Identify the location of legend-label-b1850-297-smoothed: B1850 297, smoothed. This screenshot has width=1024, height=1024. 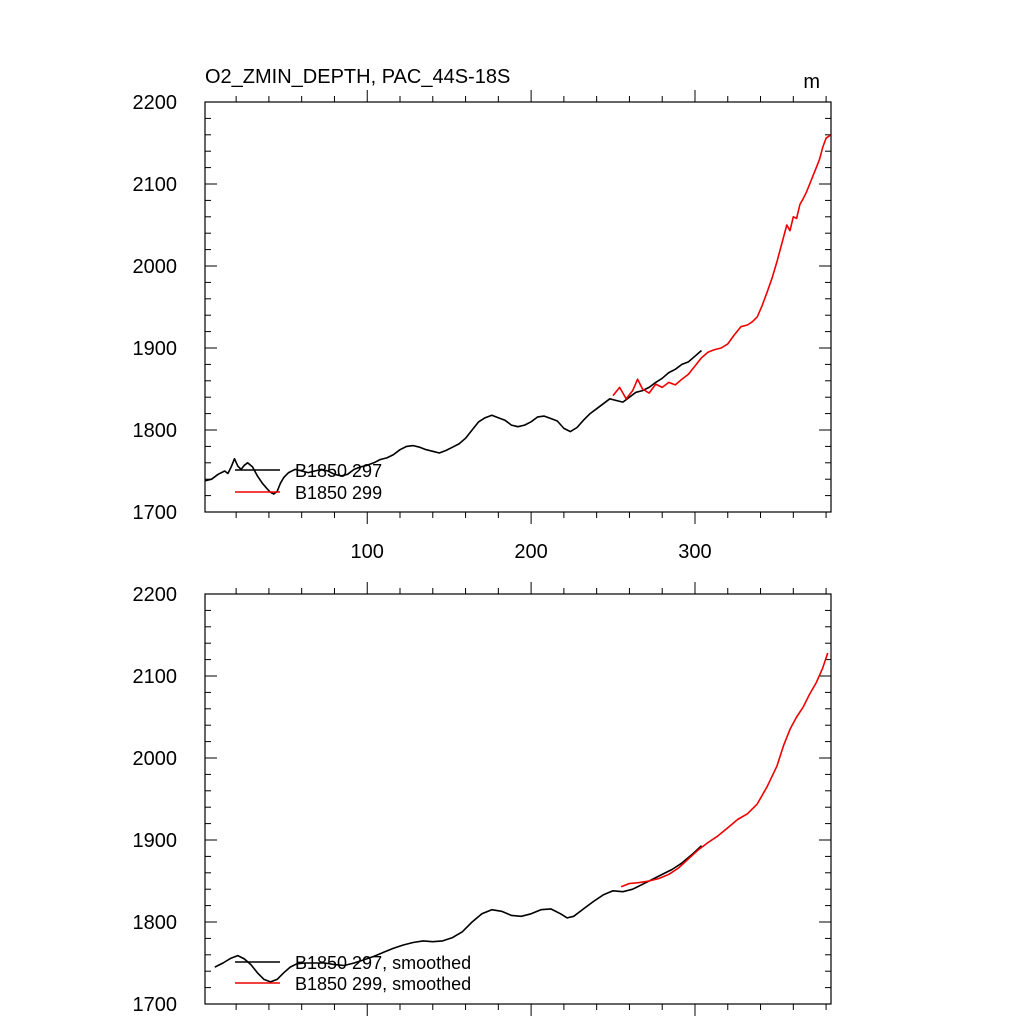
(383, 963).